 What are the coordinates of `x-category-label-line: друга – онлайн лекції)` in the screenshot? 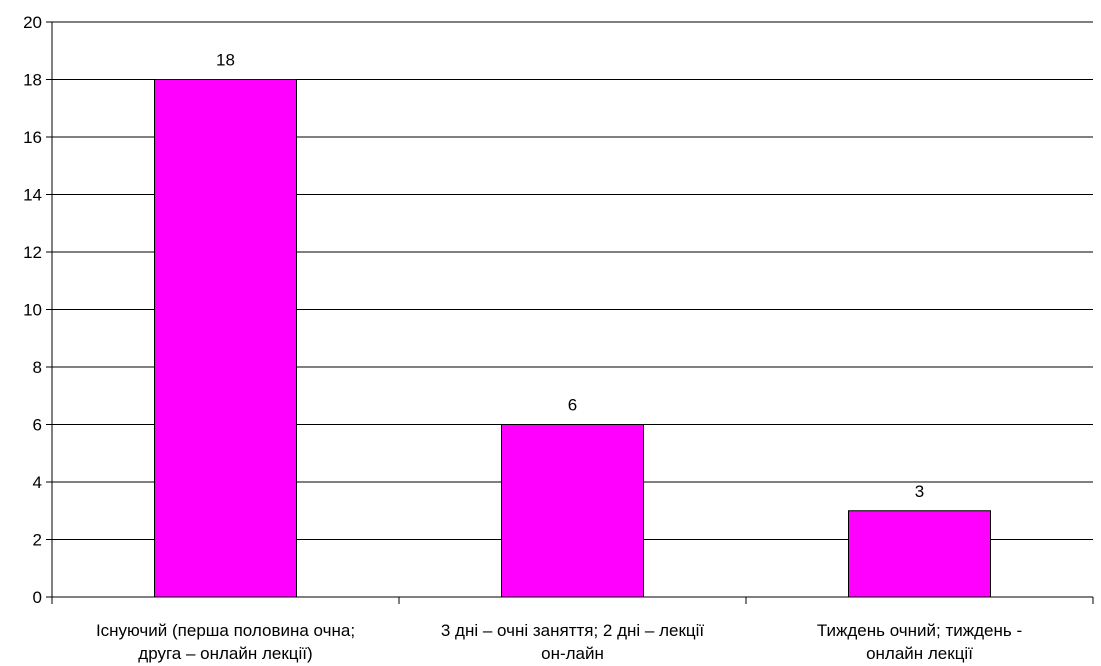 It's located at (225, 653).